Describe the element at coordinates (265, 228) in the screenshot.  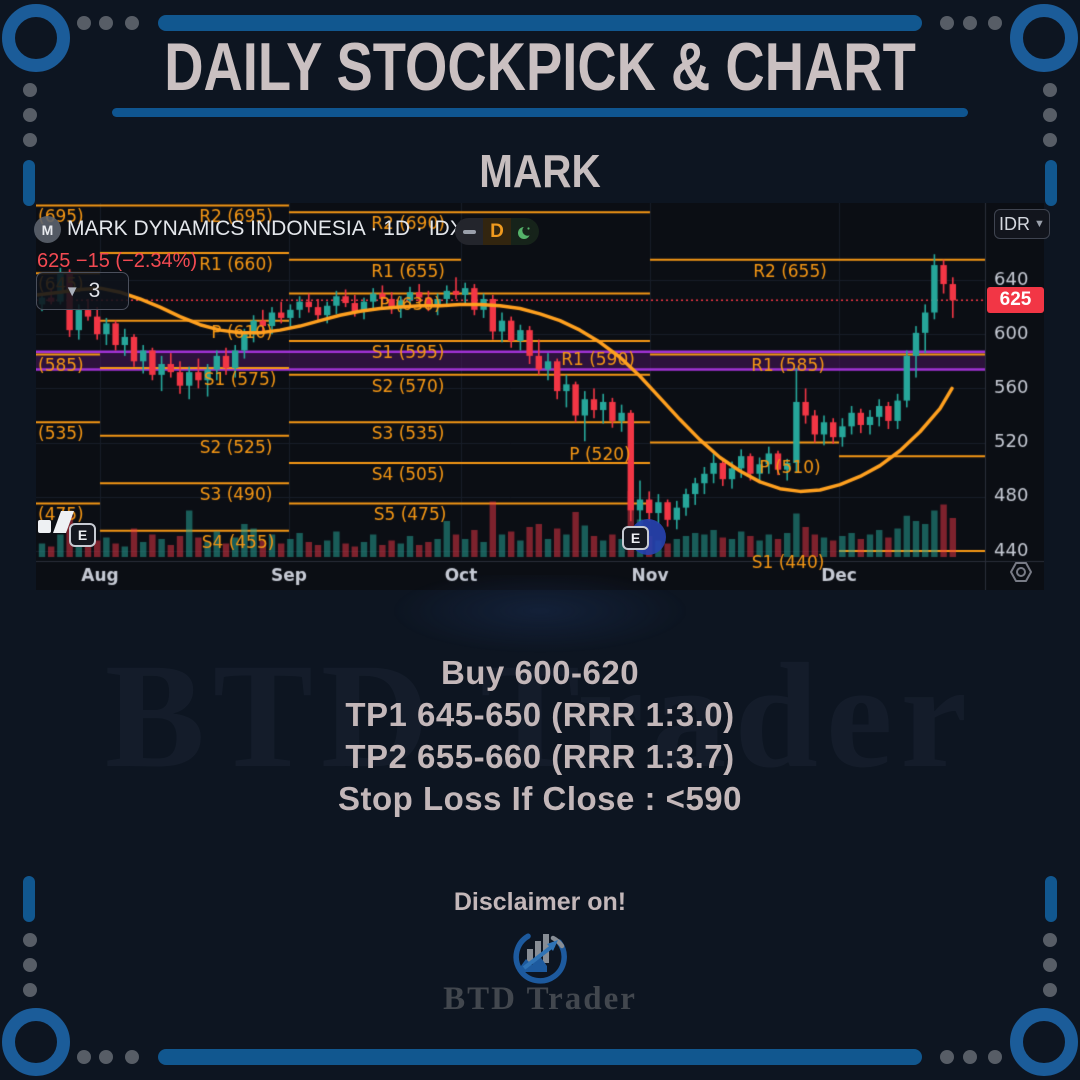
I see `symbol-title: MARK DYNAMICS INDONESIA · 1D · IDX` at that location.